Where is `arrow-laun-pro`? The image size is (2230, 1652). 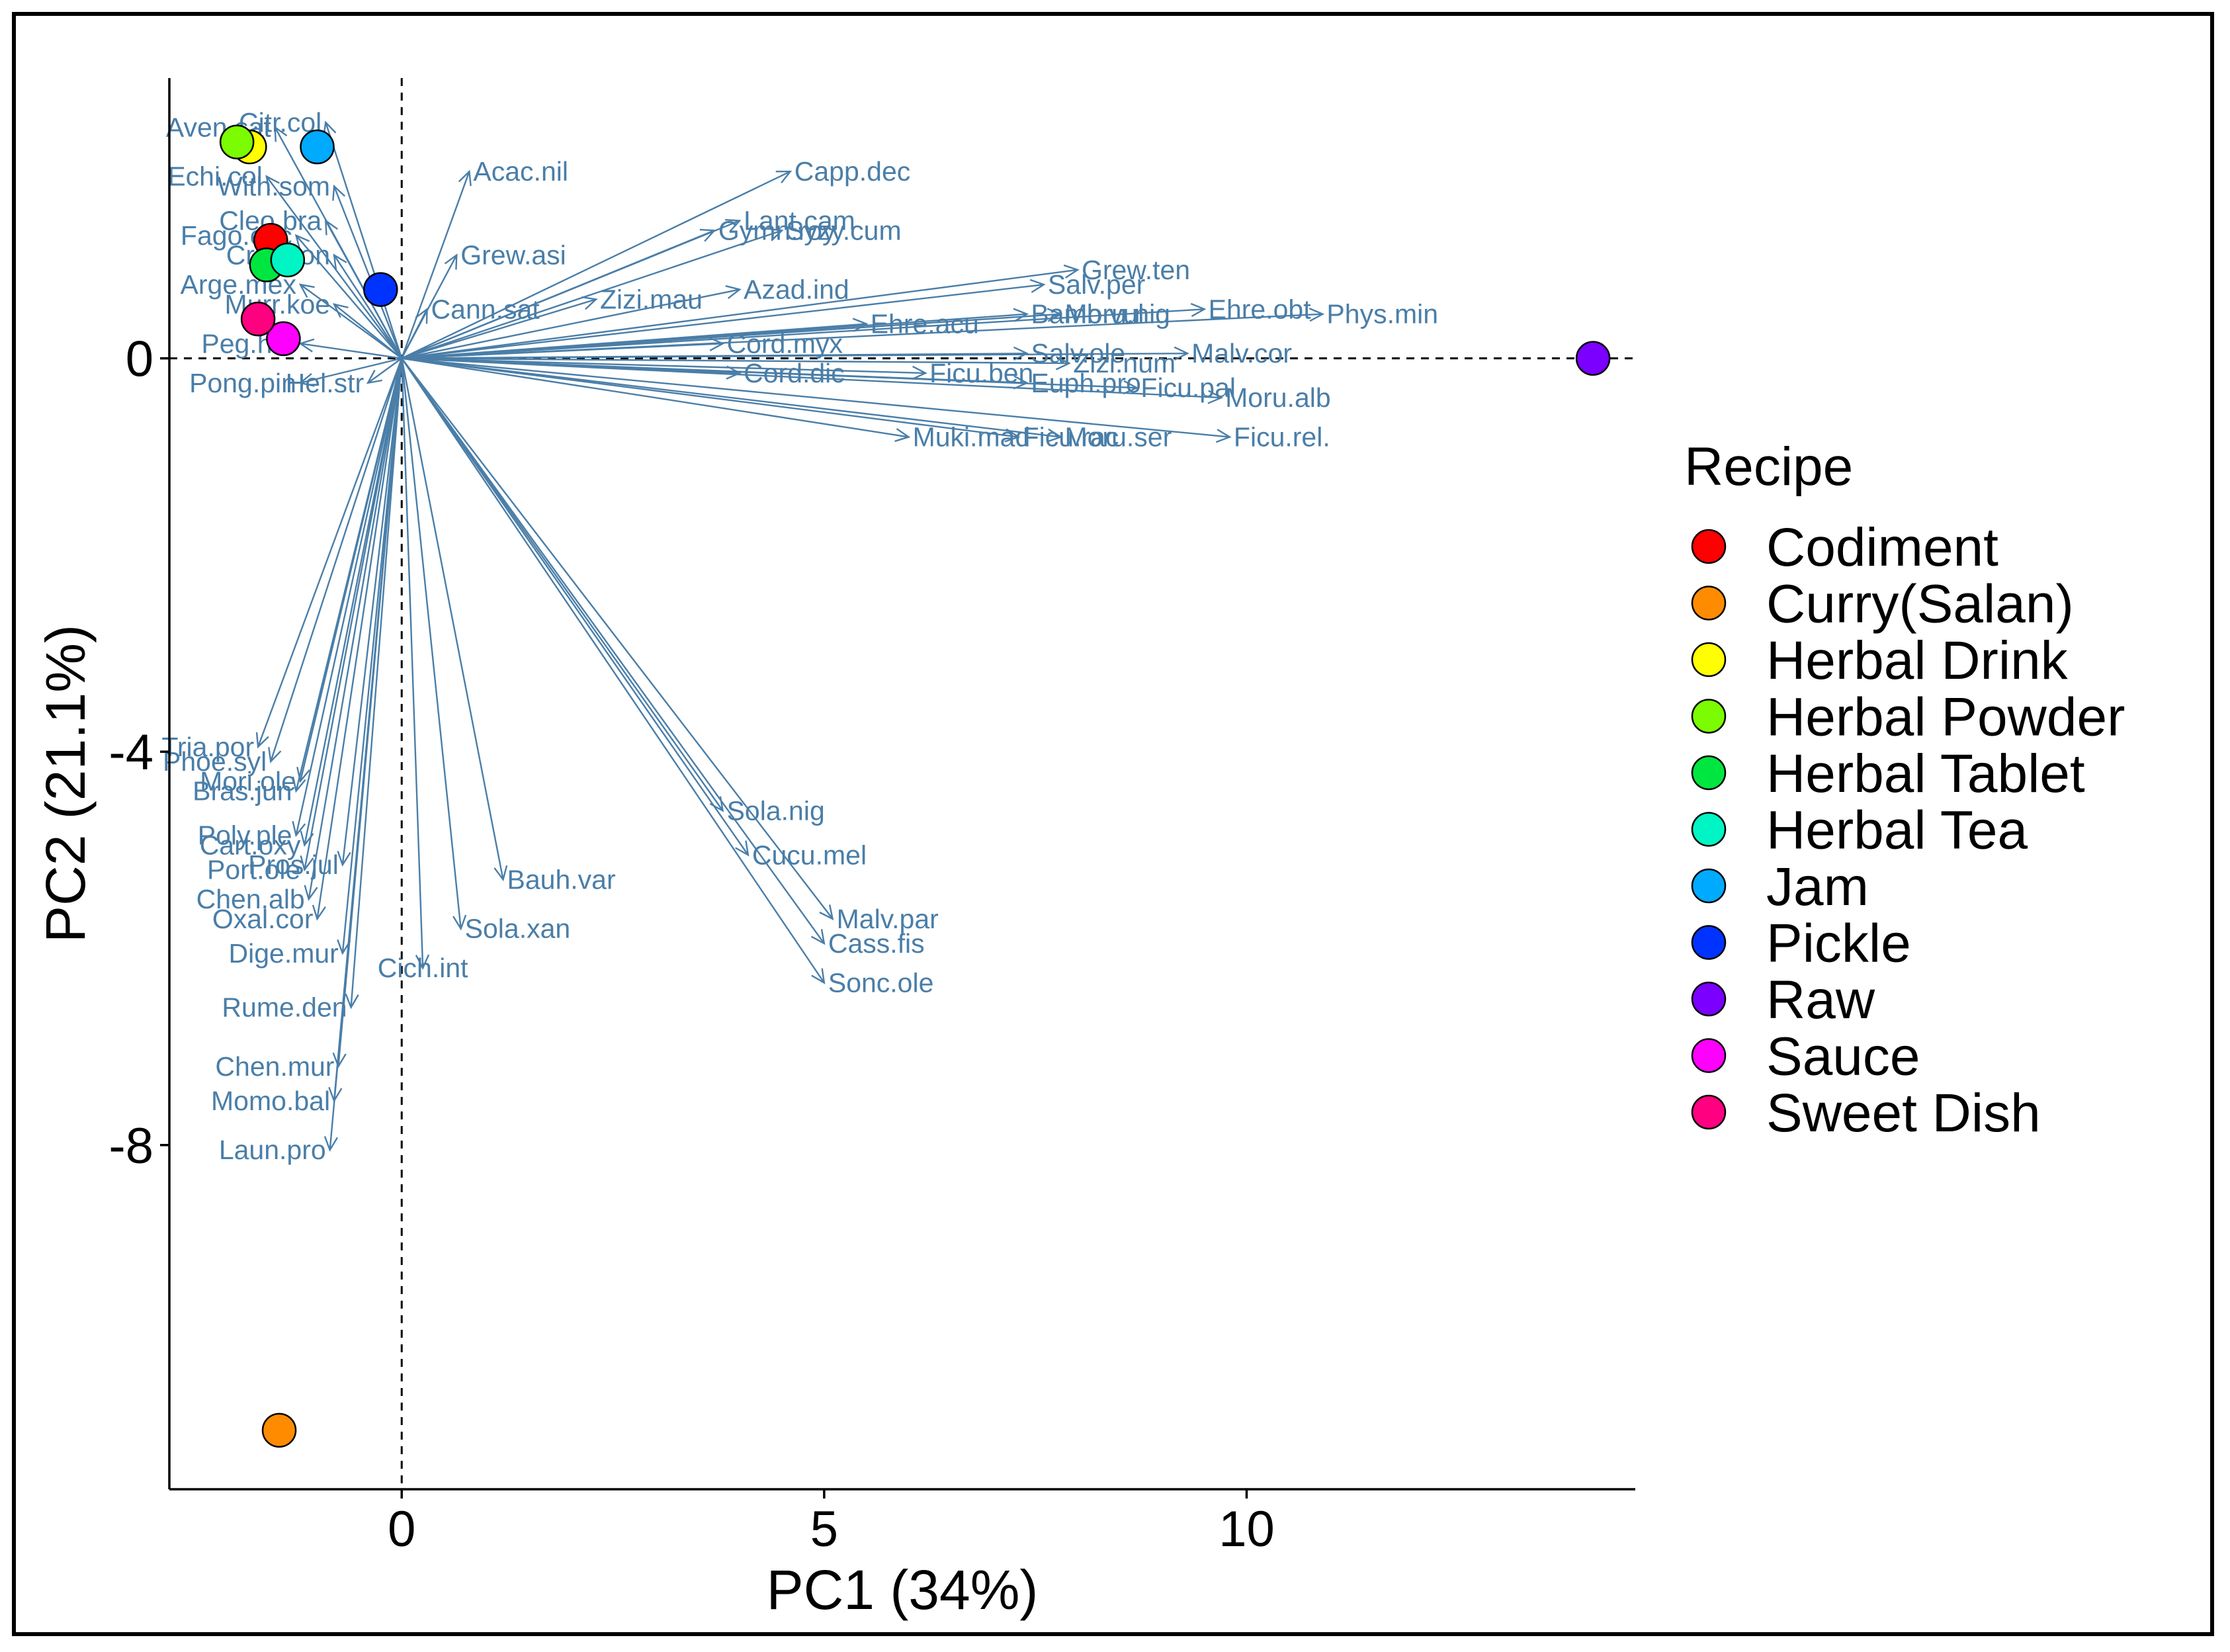 arrow-laun-pro is located at coordinates (366, 755).